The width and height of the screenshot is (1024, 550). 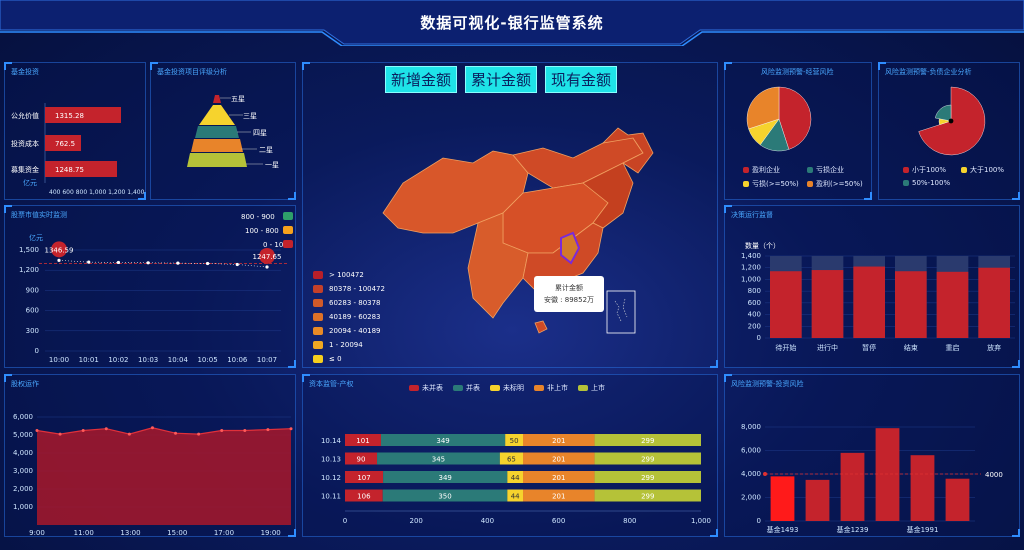 What do you see at coordinates (752, 215) in the screenshot?
I see `panel-title: 决策运行监督` at bounding box center [752, 215].